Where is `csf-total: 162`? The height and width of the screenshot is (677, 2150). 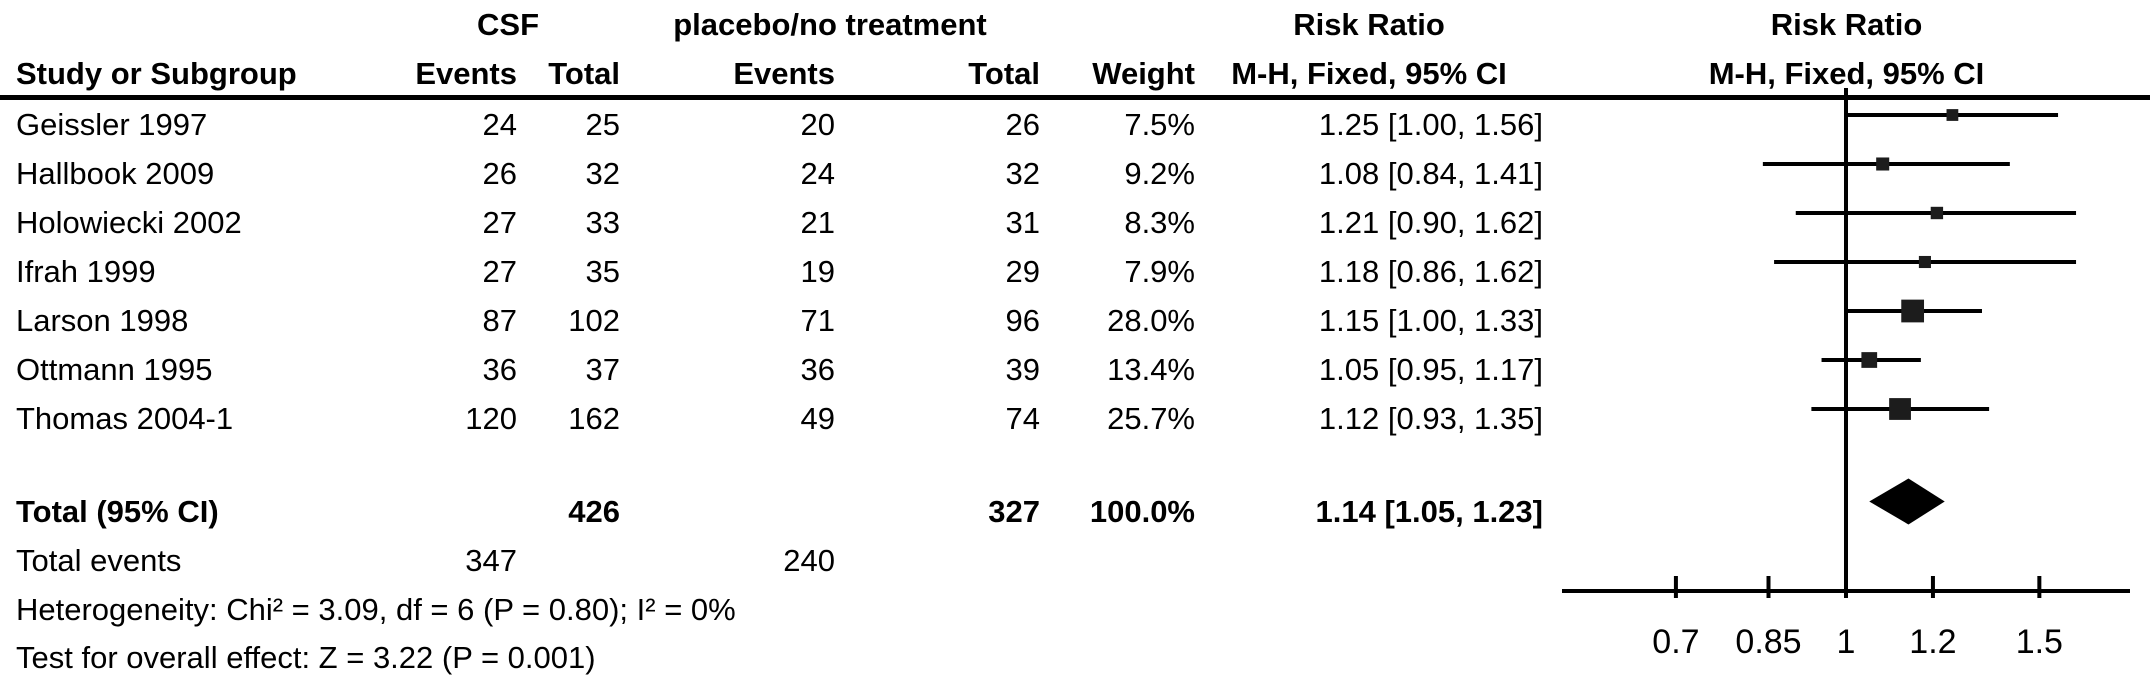 csf-total: 162 is located at coordinates (594, 418).